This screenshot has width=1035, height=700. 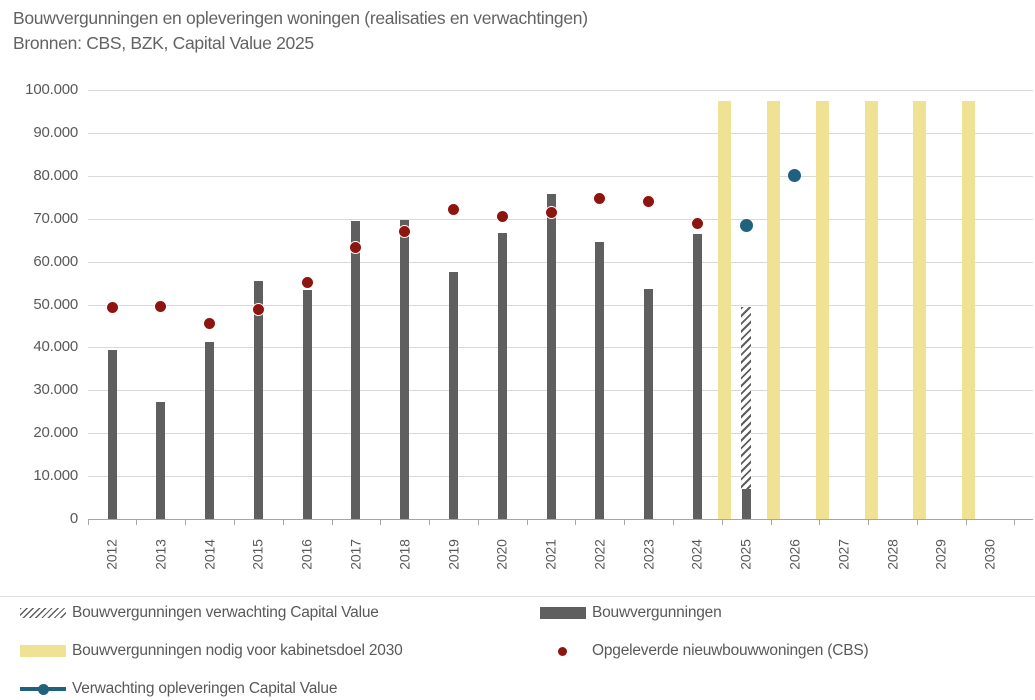 What do you see at coordinates (55, 175) in the screenshot?
I see `y-axis-label: 80.000` at bounding box center [55, 175].